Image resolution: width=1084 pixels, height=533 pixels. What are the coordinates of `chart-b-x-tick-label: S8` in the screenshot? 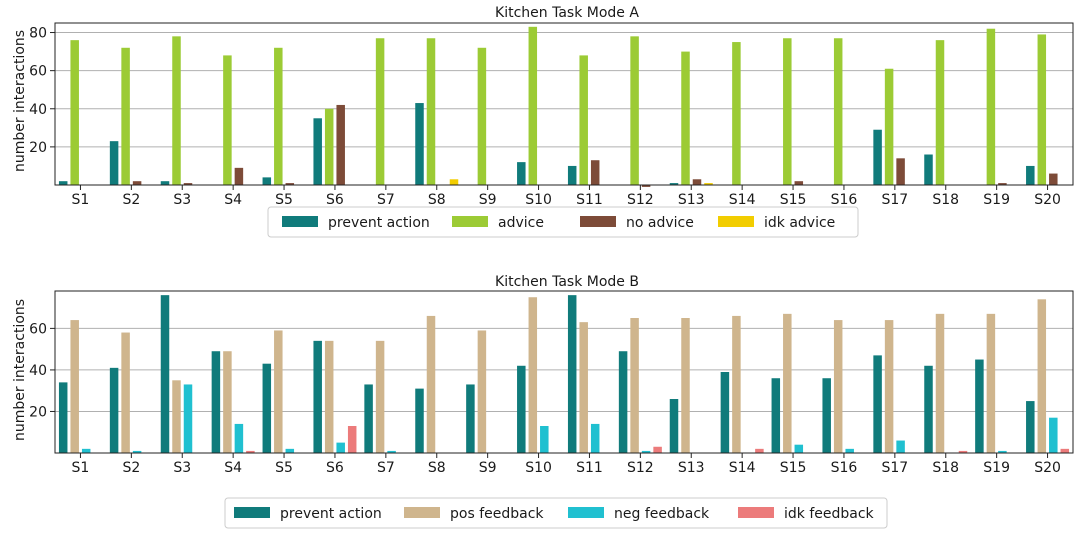 It's located at (437, 468).